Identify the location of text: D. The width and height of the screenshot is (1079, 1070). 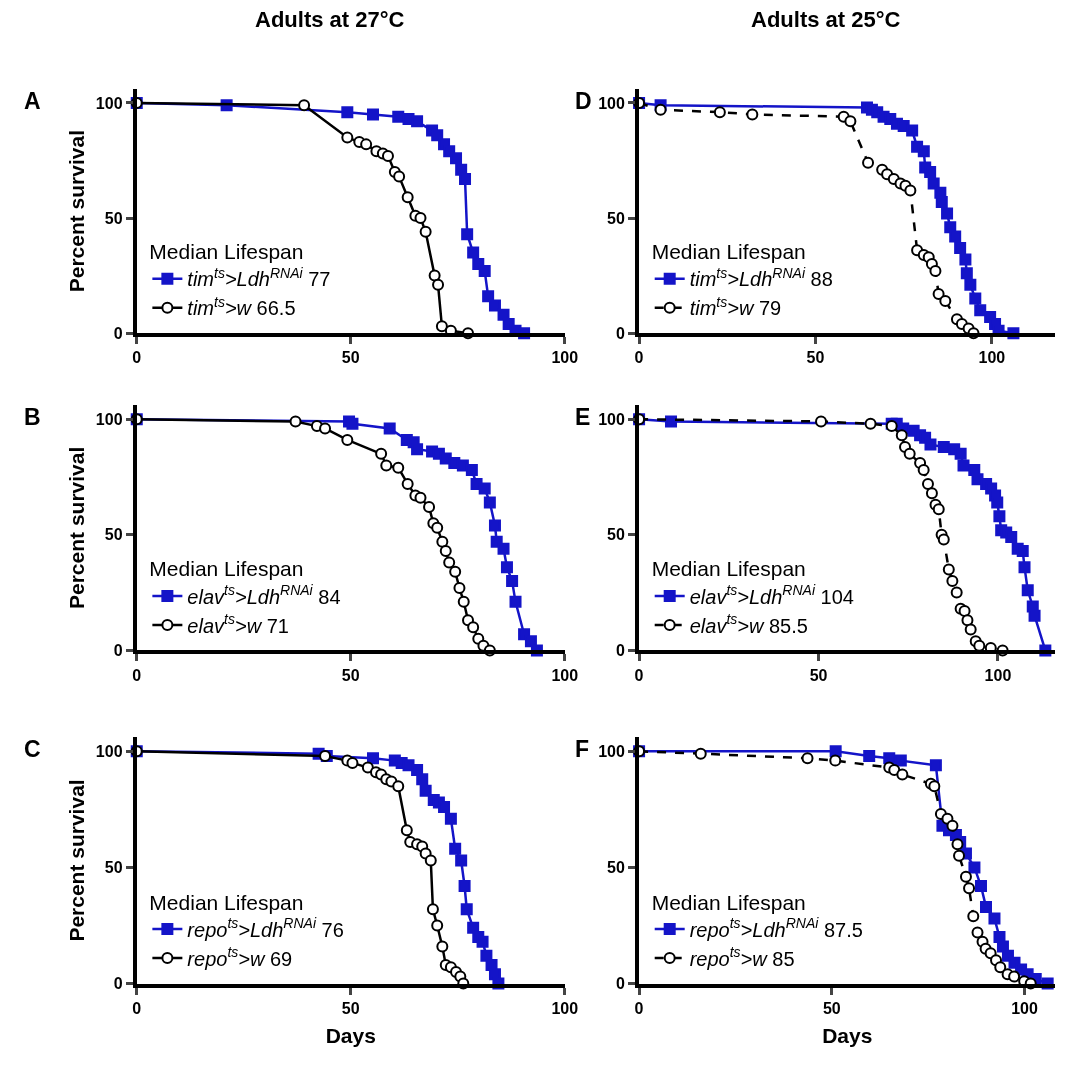
(583, 101).